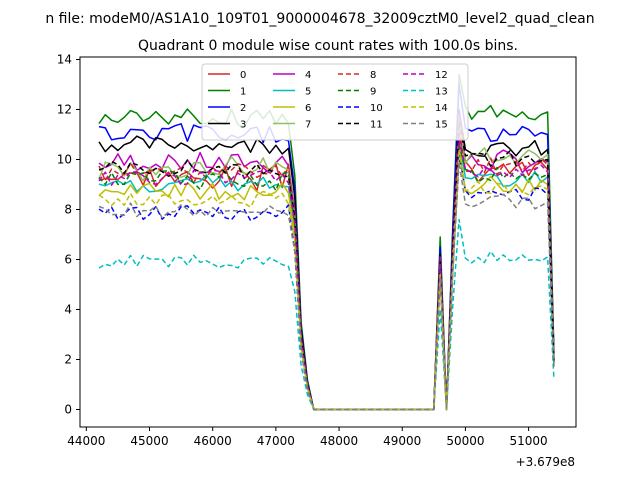 This screenshot has width=640, height=480. Describe the element at coordinates (68, 210) in the screenshot. I see `y-tick-label: 8` at that location.